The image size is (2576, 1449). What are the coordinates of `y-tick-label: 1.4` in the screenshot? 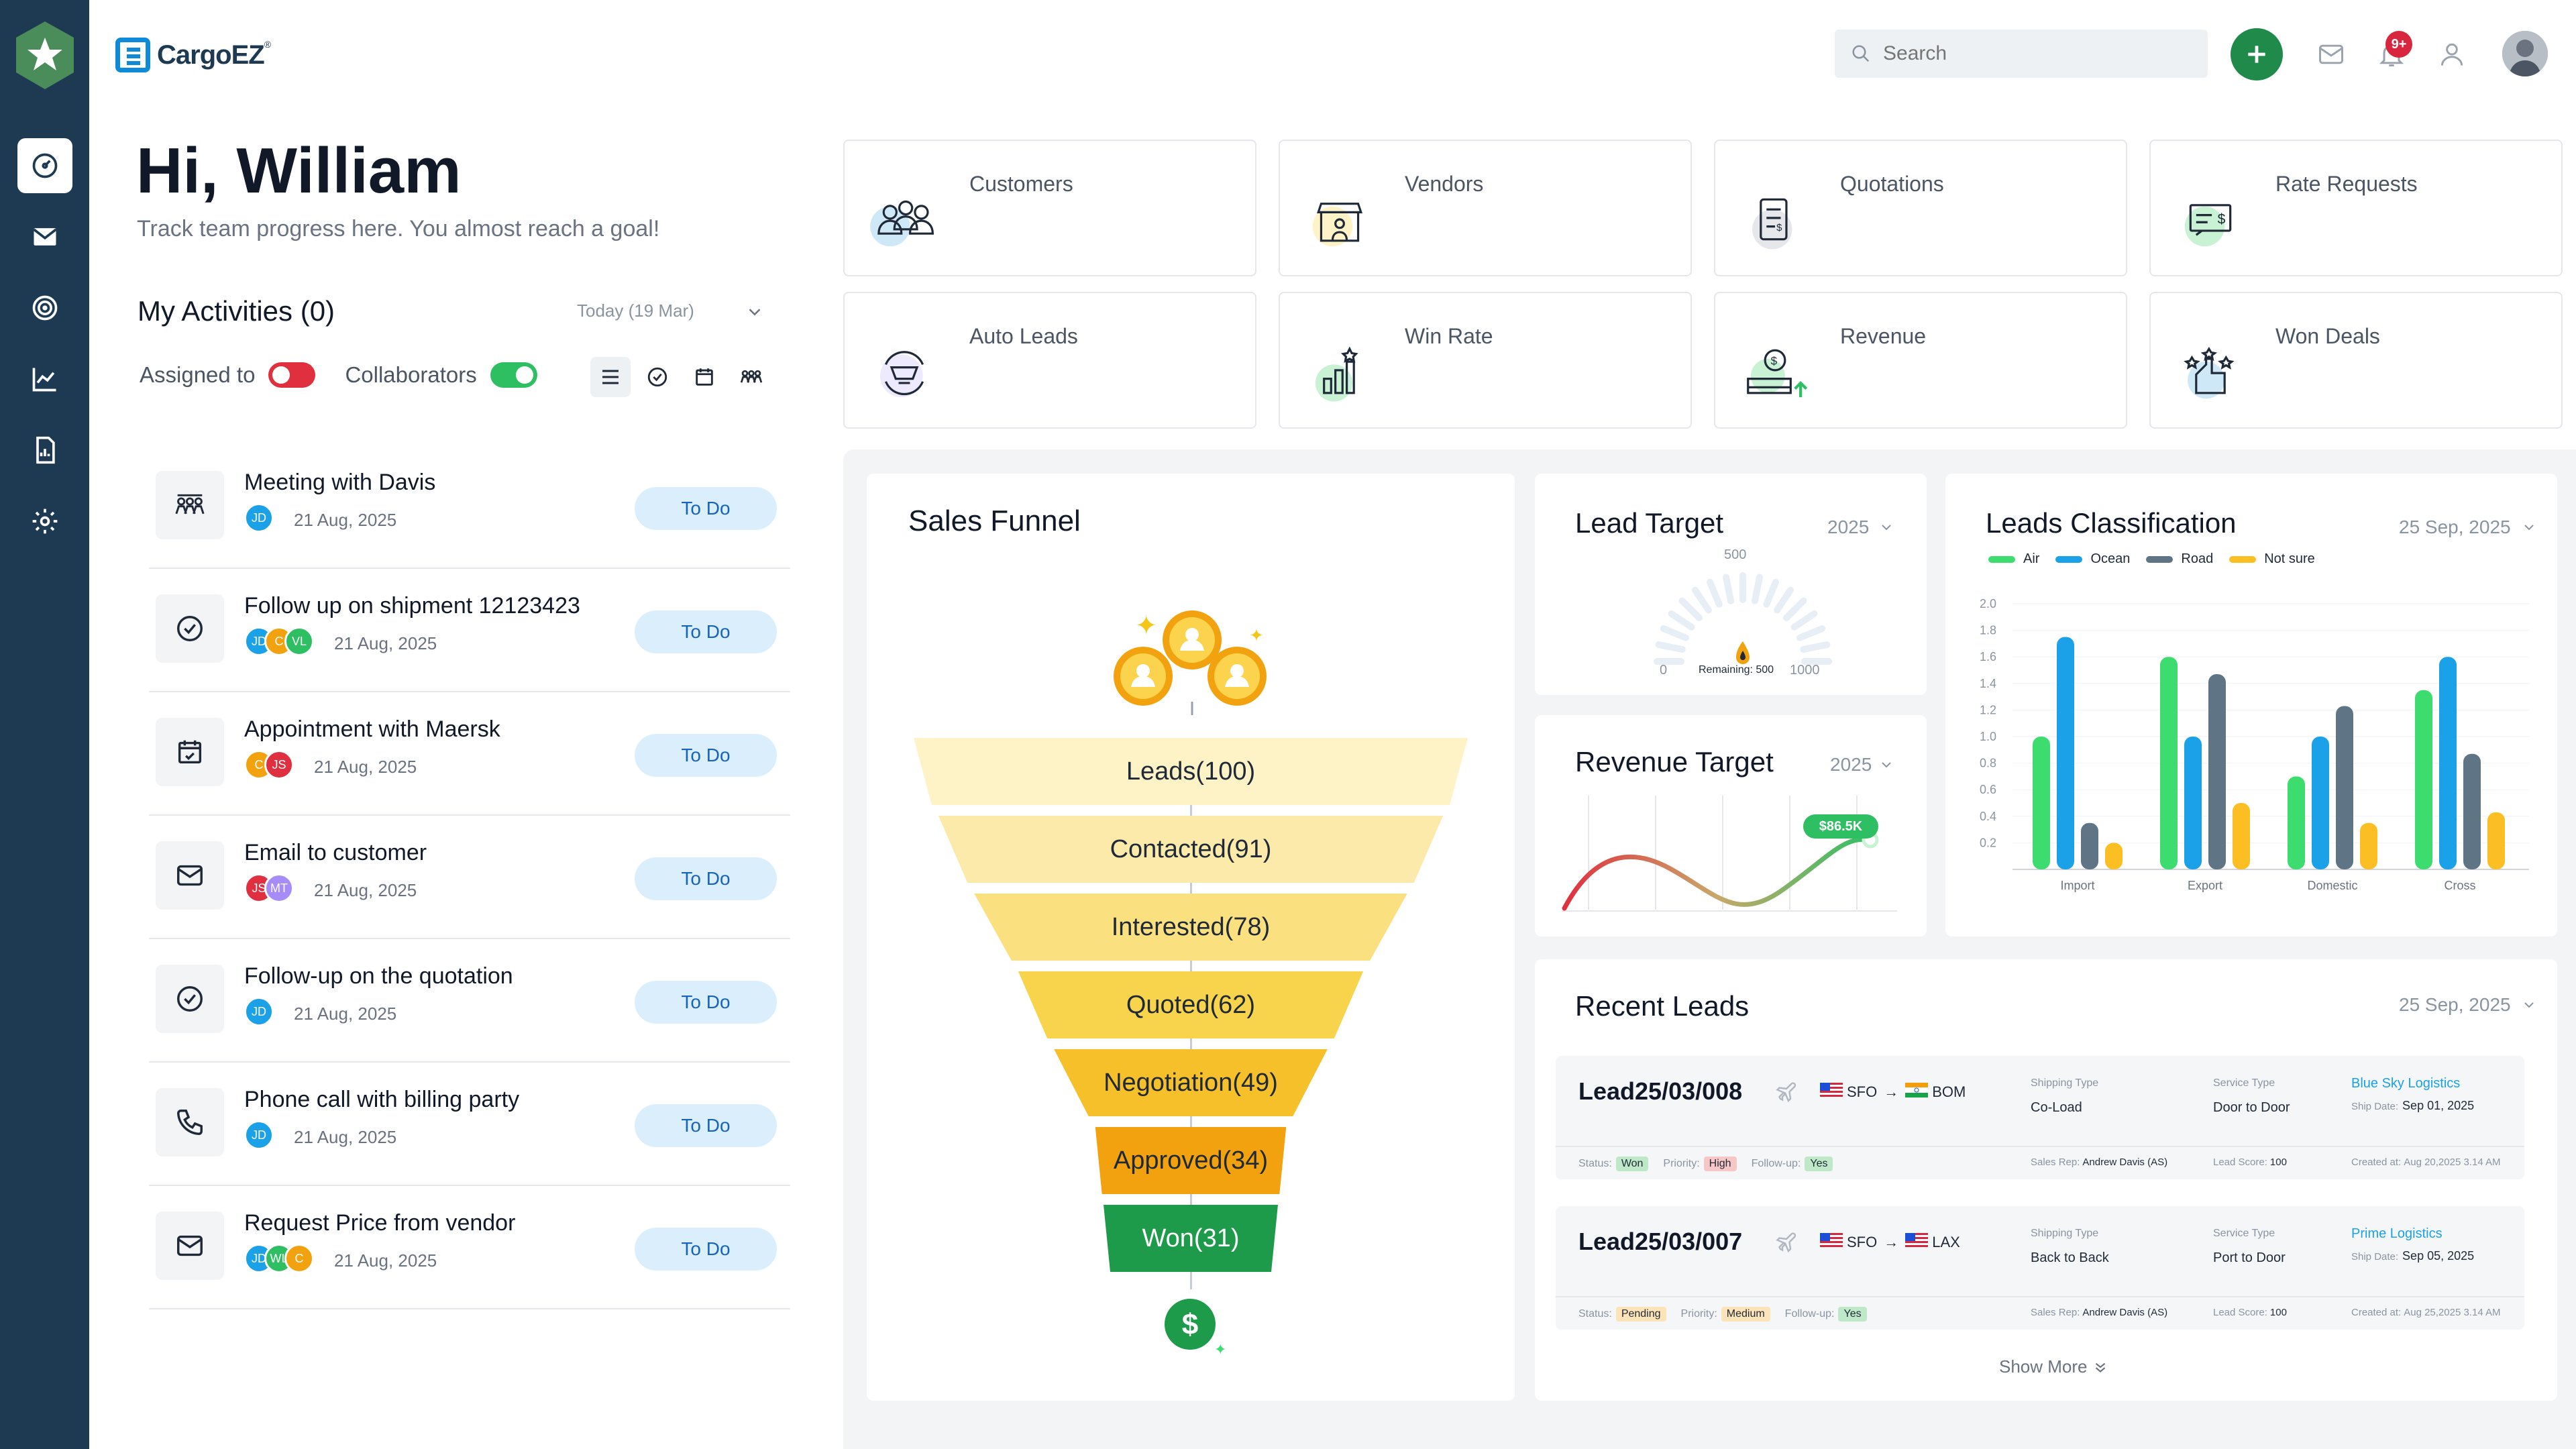 It's located at (1988, 683).